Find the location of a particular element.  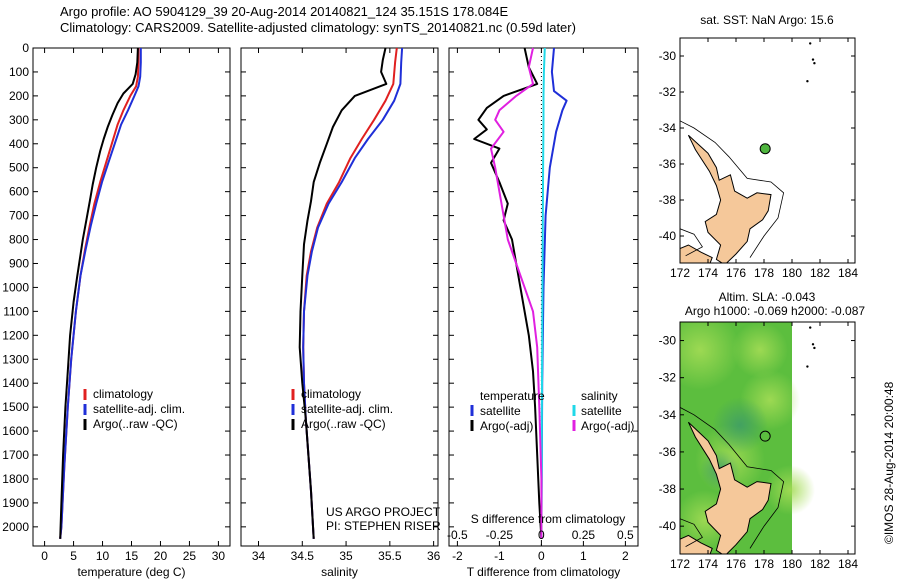

series-line-s_argo is located at coordinates (516, 293).